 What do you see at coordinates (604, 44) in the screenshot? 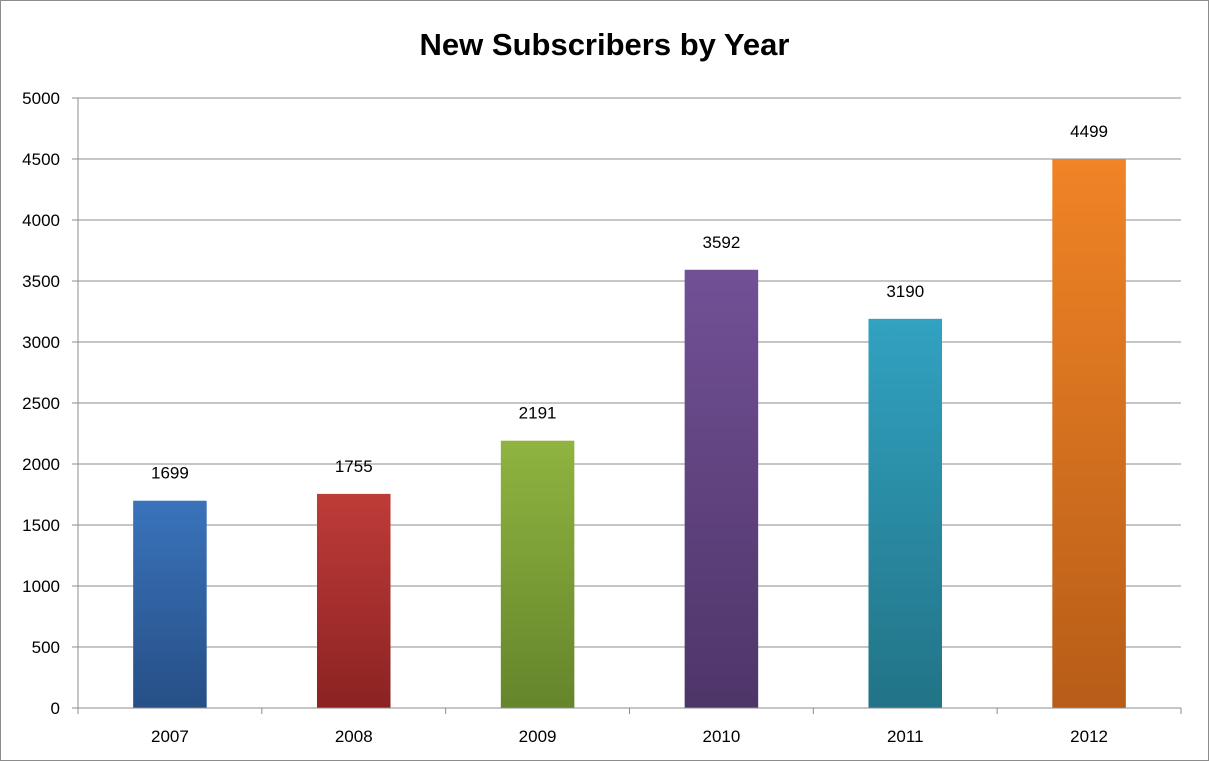
I see `chart-title: New Subscribers by Year` at bounding box center [604, 44].